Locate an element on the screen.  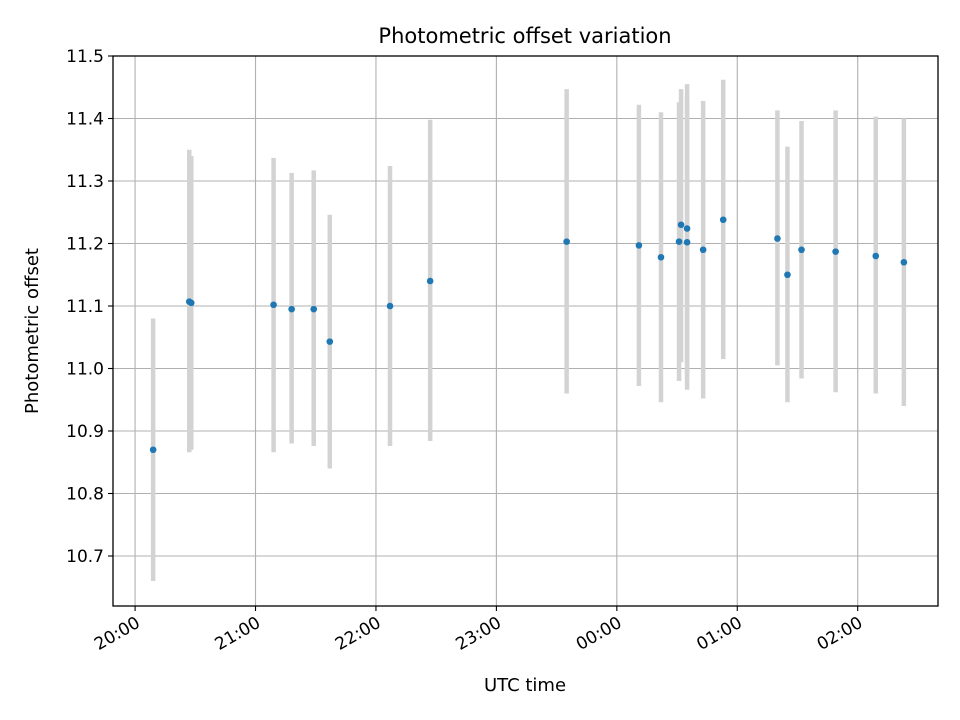
y-tick-label: 11.1 is located at coordinates (85, 307).